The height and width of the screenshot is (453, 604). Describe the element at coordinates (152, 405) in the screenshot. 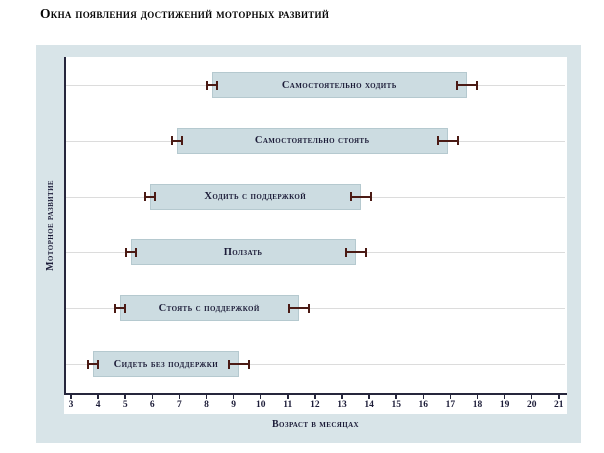

I see `x-tick-label: 6` at that location.